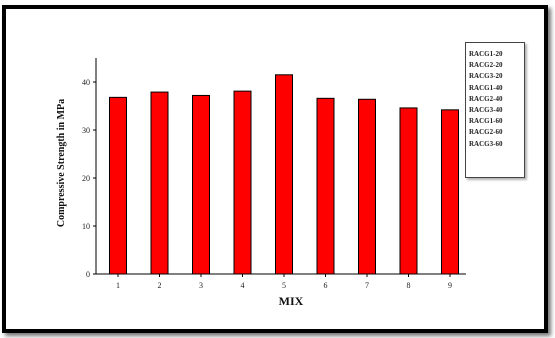  Describe the element at coordinates (486, 54) in the screenshot. I see `legend-item: RACG1-20` at that location.